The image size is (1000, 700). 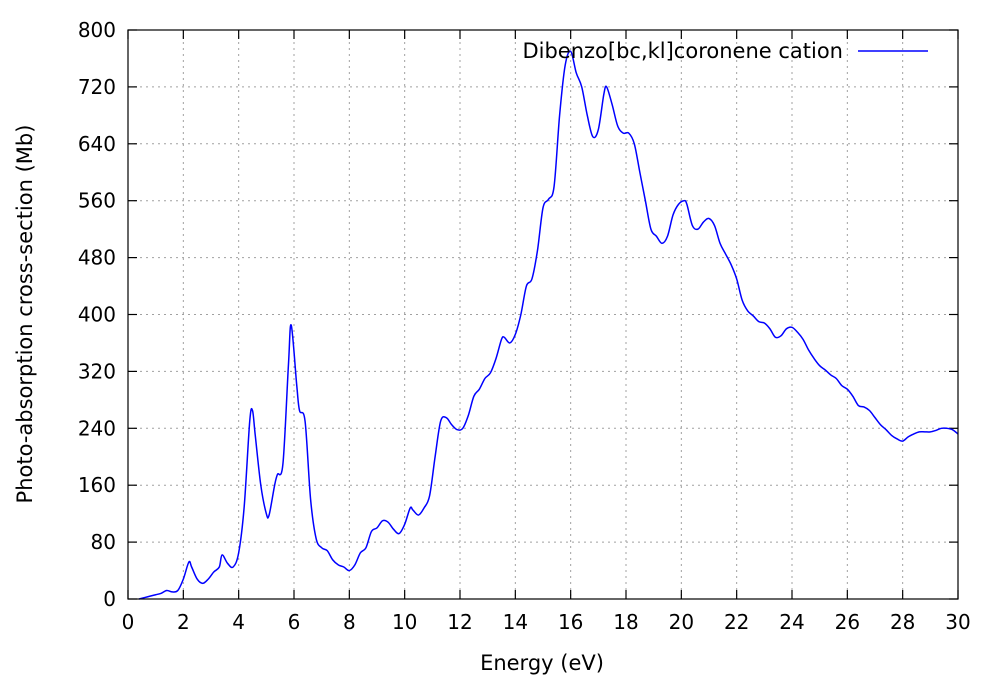 I want to click on y-axis-title: Photo-absorption cross-section (Mb), so click(x=25, y=314).